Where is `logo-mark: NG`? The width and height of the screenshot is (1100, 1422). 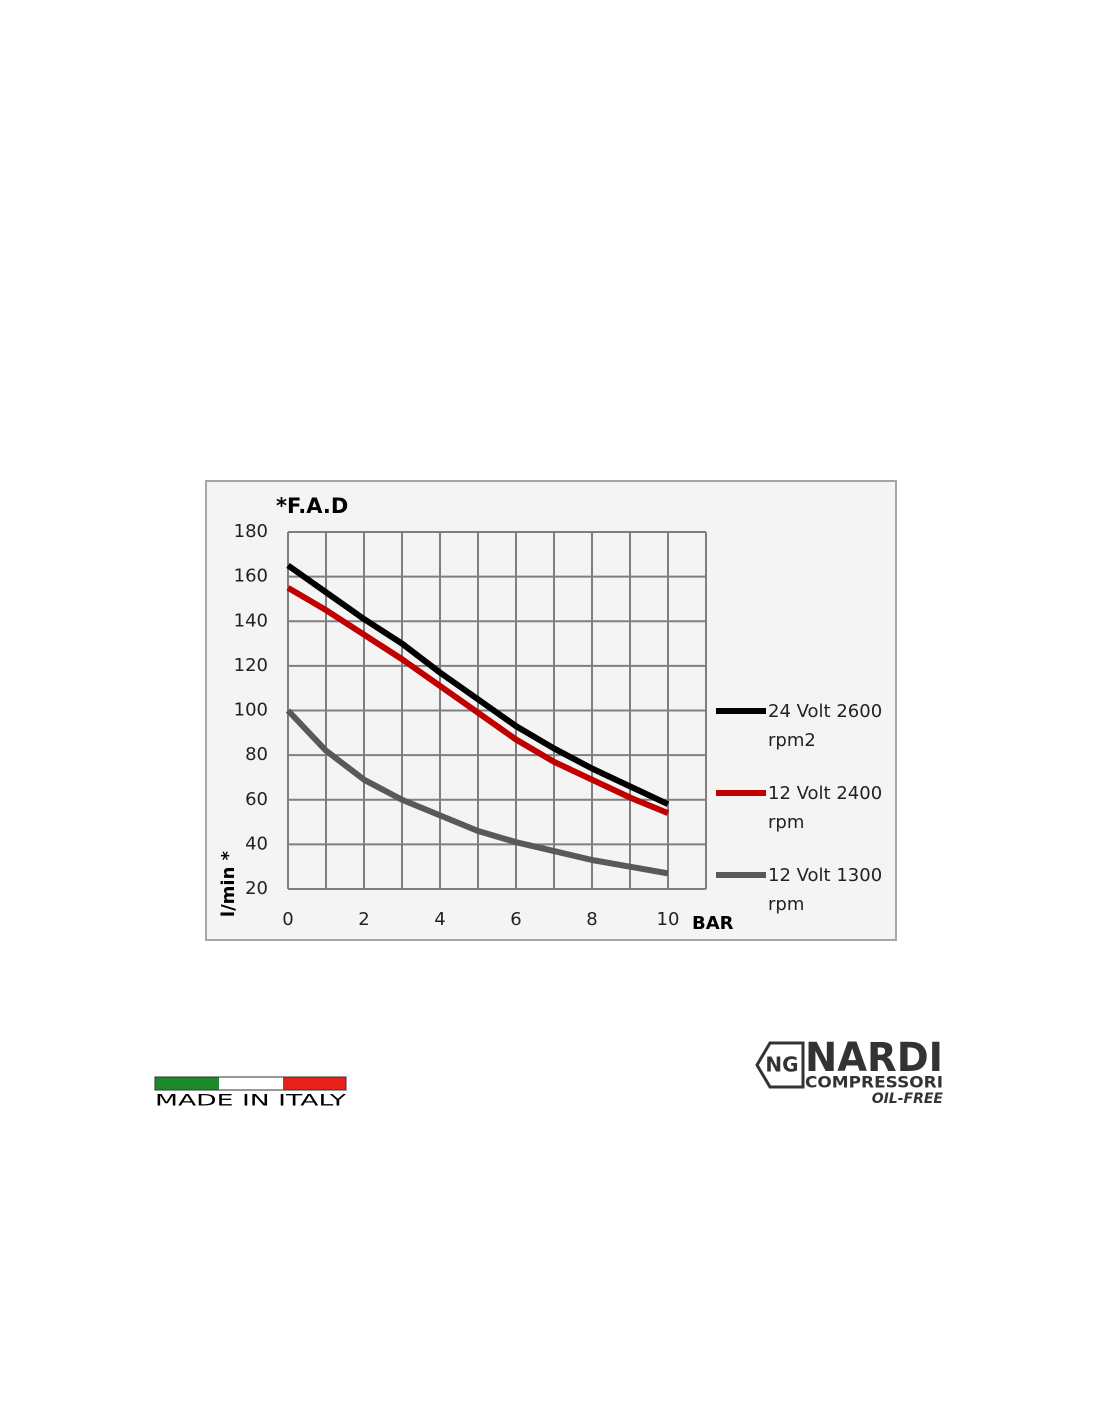 logo-mark: NG is located at coordinates (781, 1065).